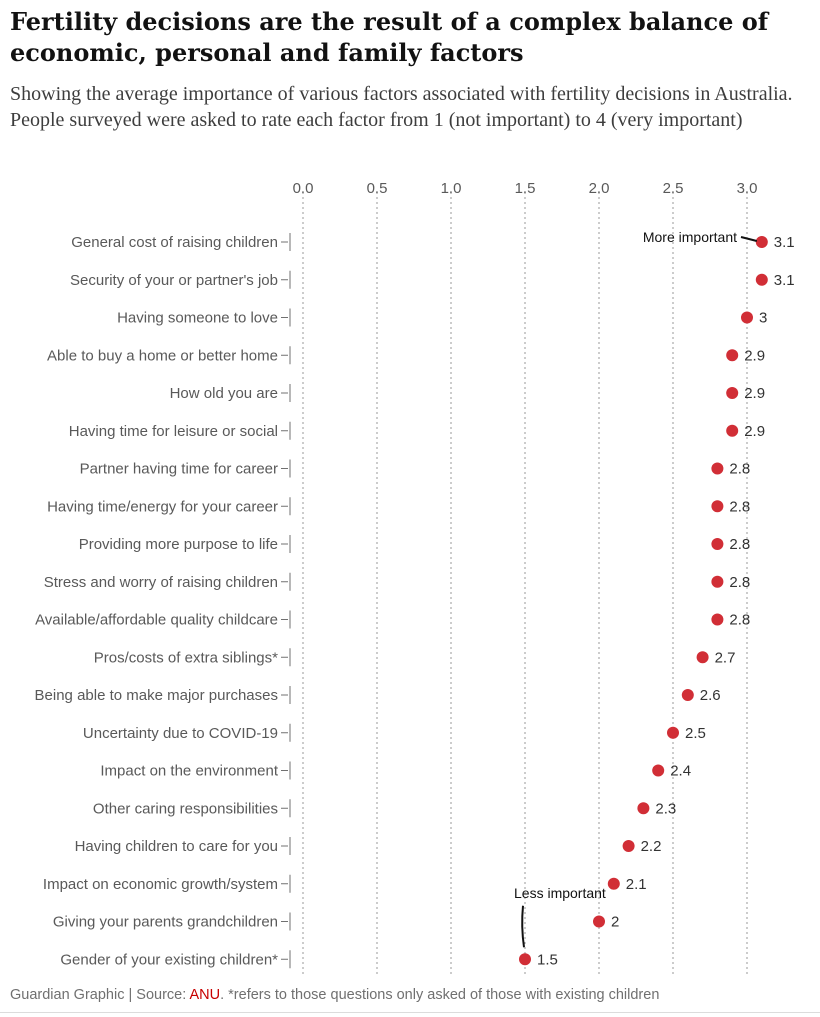  I want to click on category-label: Able to buy a home or better home, so click(162, 355).